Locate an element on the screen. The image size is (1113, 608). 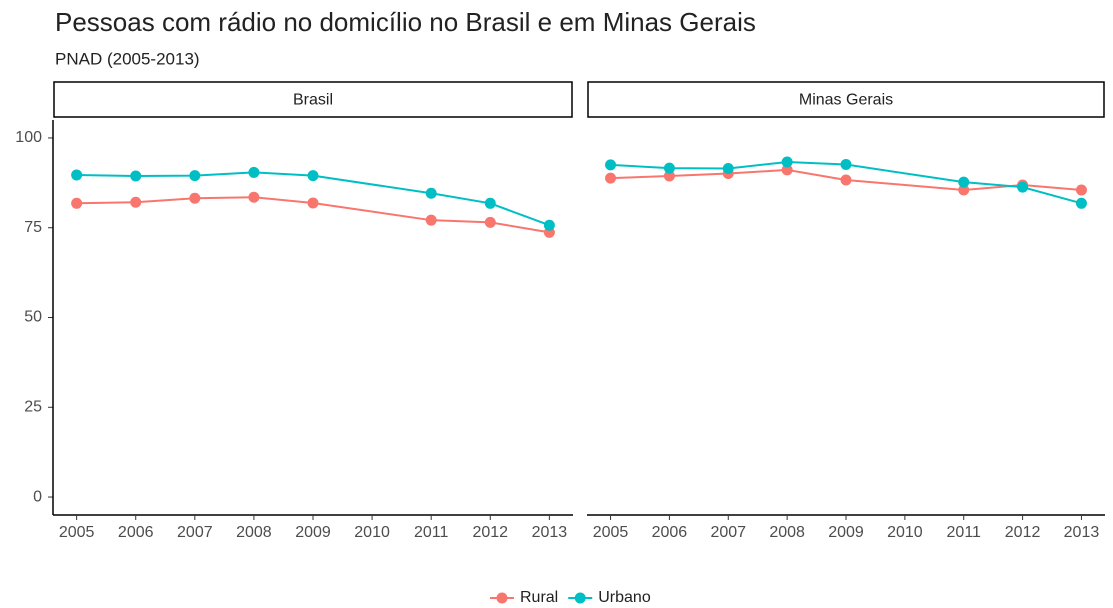
y-tick-label: 25 is located at coordinates (33, 406).